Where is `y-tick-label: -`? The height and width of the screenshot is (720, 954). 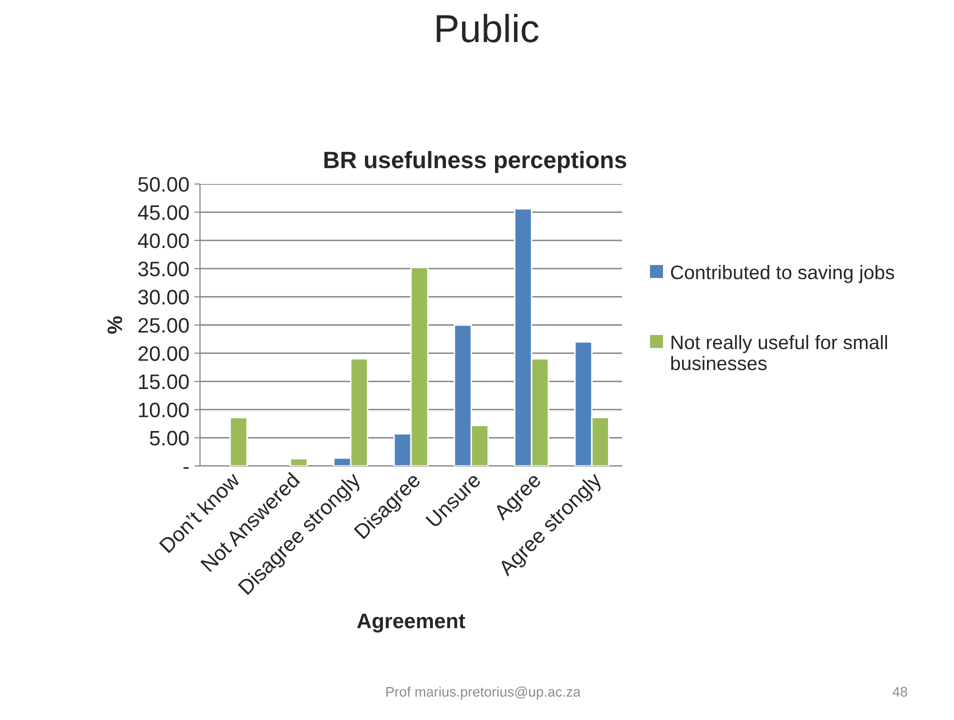
y-tick-label: - is located at coordinates (186, 468).